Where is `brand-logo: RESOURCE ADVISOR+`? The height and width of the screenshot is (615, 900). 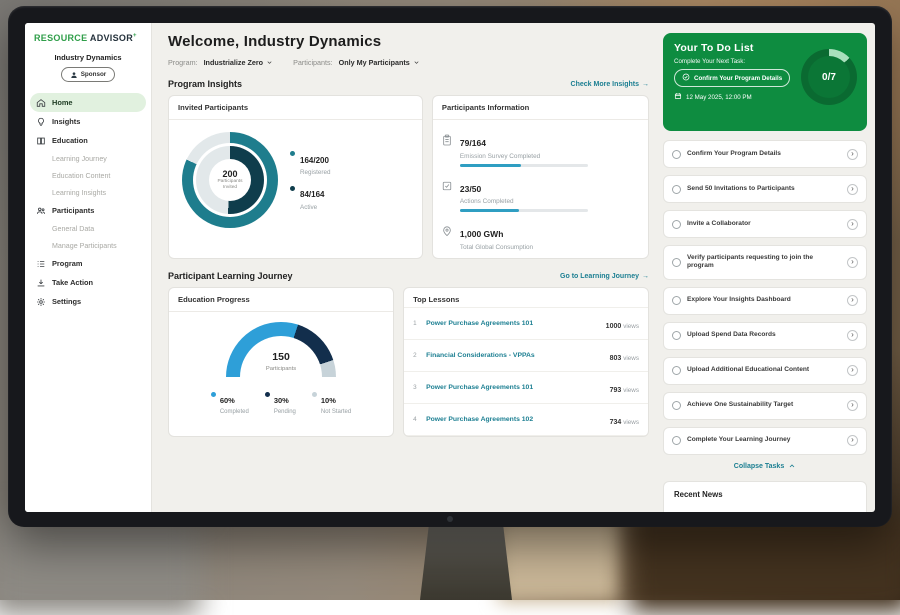 brand-logo: RESOURCE ADVISOR+ is located at coordinates (88, 37).